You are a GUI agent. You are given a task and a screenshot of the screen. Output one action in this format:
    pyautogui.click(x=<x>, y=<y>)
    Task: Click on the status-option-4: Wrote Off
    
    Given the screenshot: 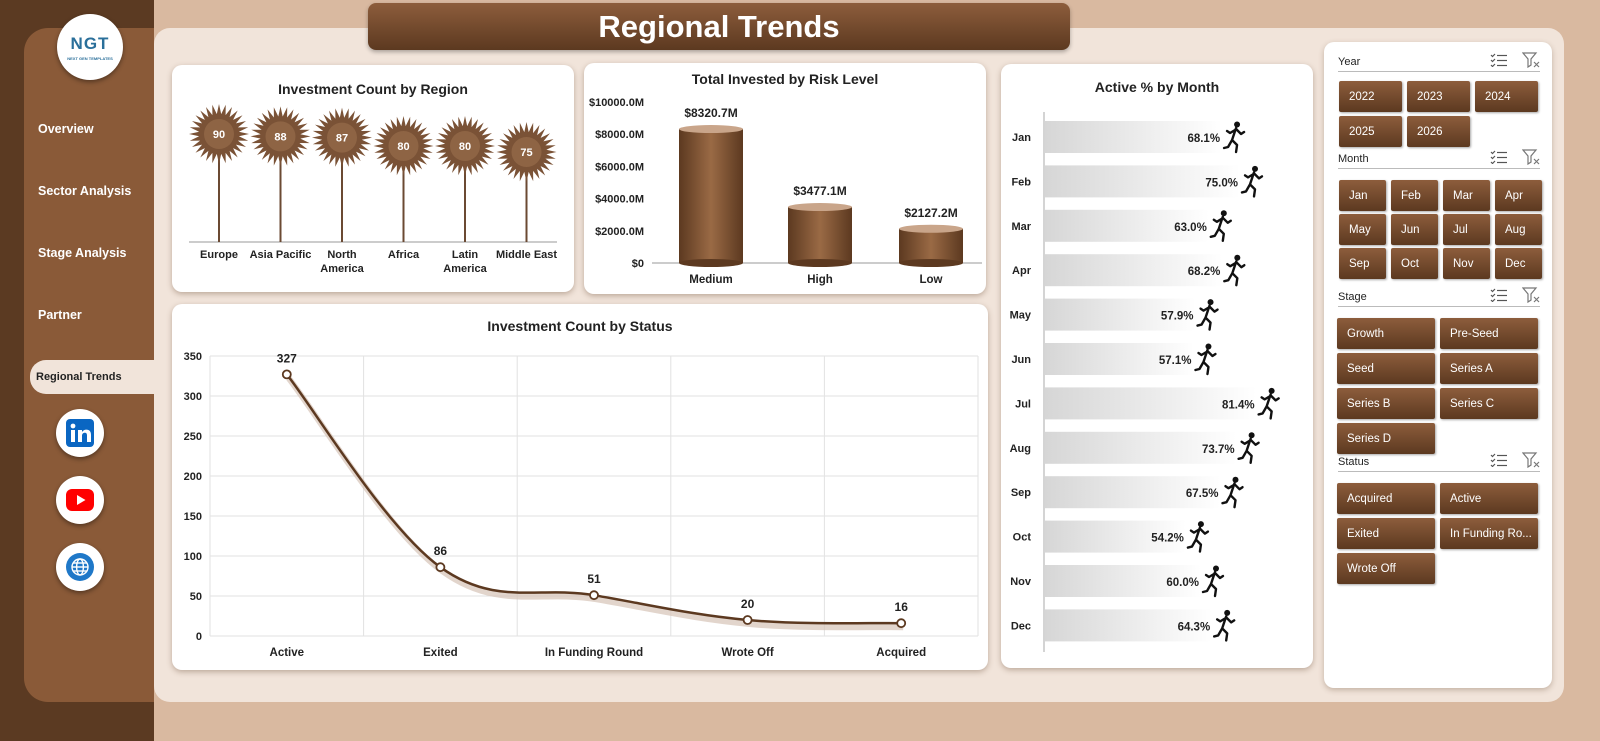 What is the action you would take?
    pyautogui.click(x=1386, y=568)
    